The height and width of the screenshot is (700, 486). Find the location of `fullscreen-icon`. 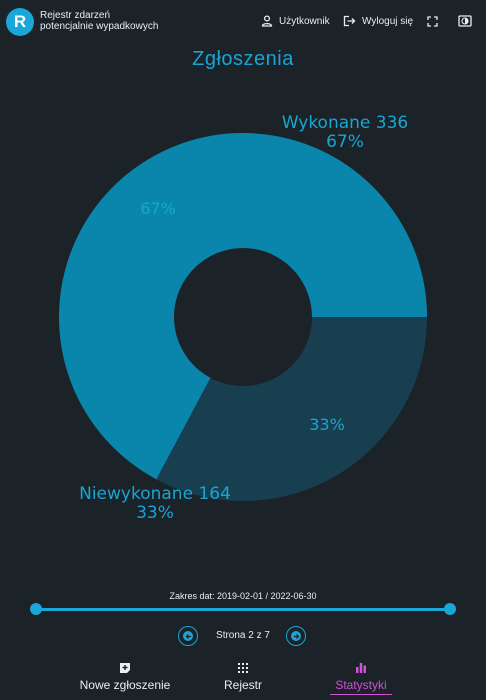

fullscreen-icon is located at coordinates (432, 21).